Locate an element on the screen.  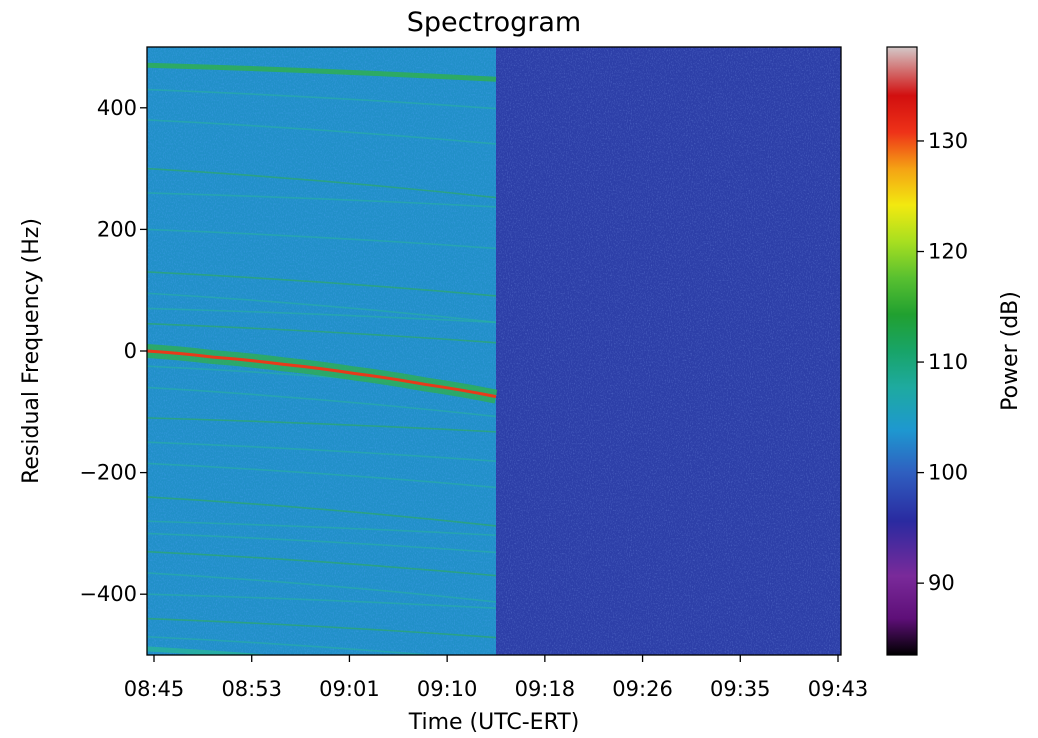
colorbar-tick-label: 120 is located at coordinates (948, 252).